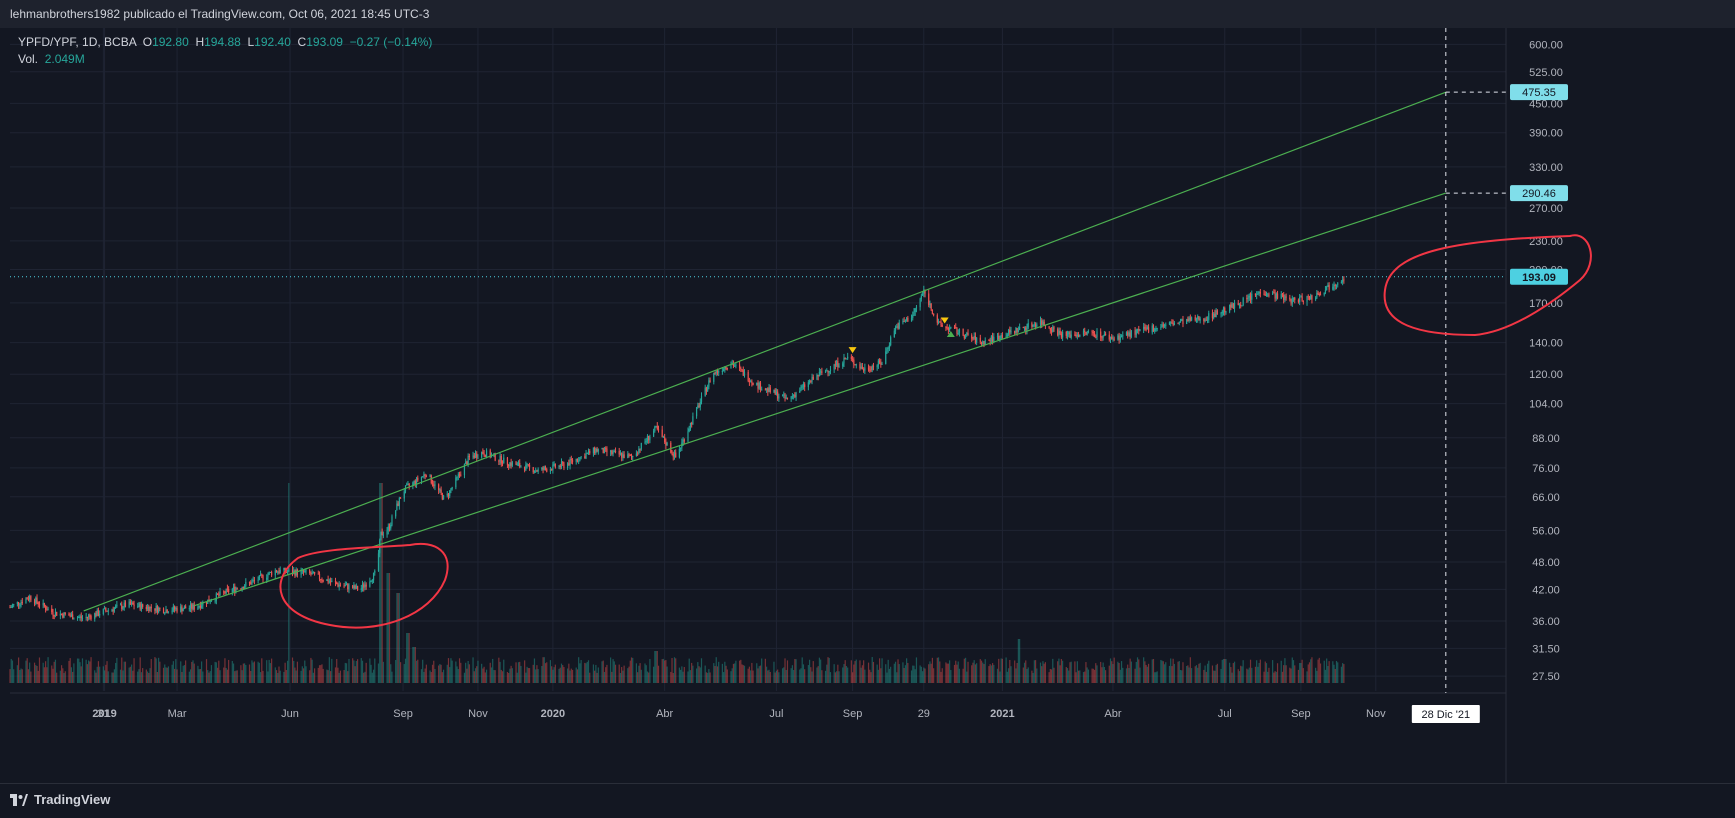 This screenshot has height=818, width=1735. What do you see at coordinates (60, 799) in the screenshot?
I see `tradingview-logo: TradingView` at bounding box center [60, 799].